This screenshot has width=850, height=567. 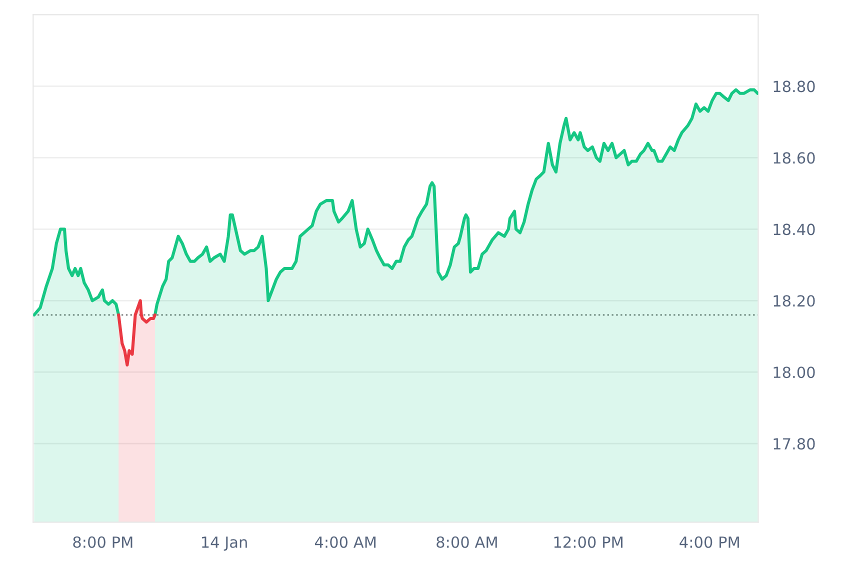 I want to click on y-tick-label: 18.00, so click(x=794, y=372).